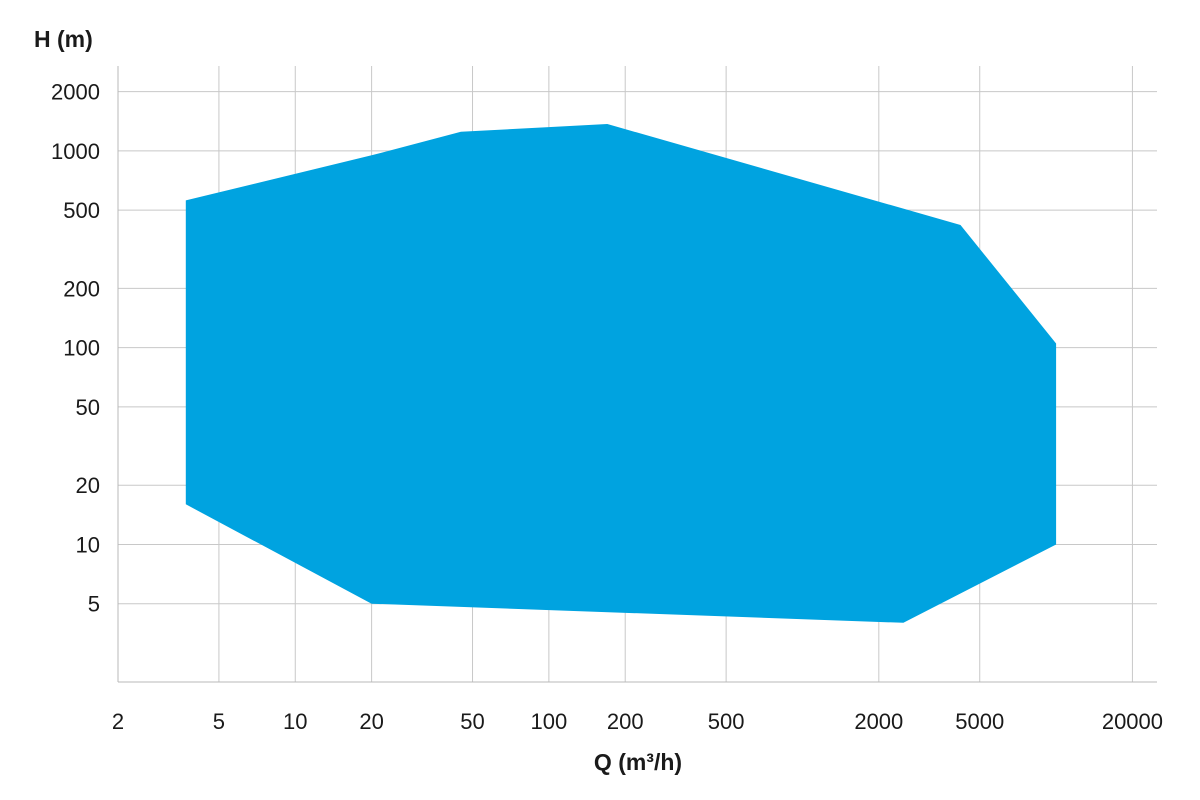  I want to click on x-tick-label: 100, so click(549, 721).